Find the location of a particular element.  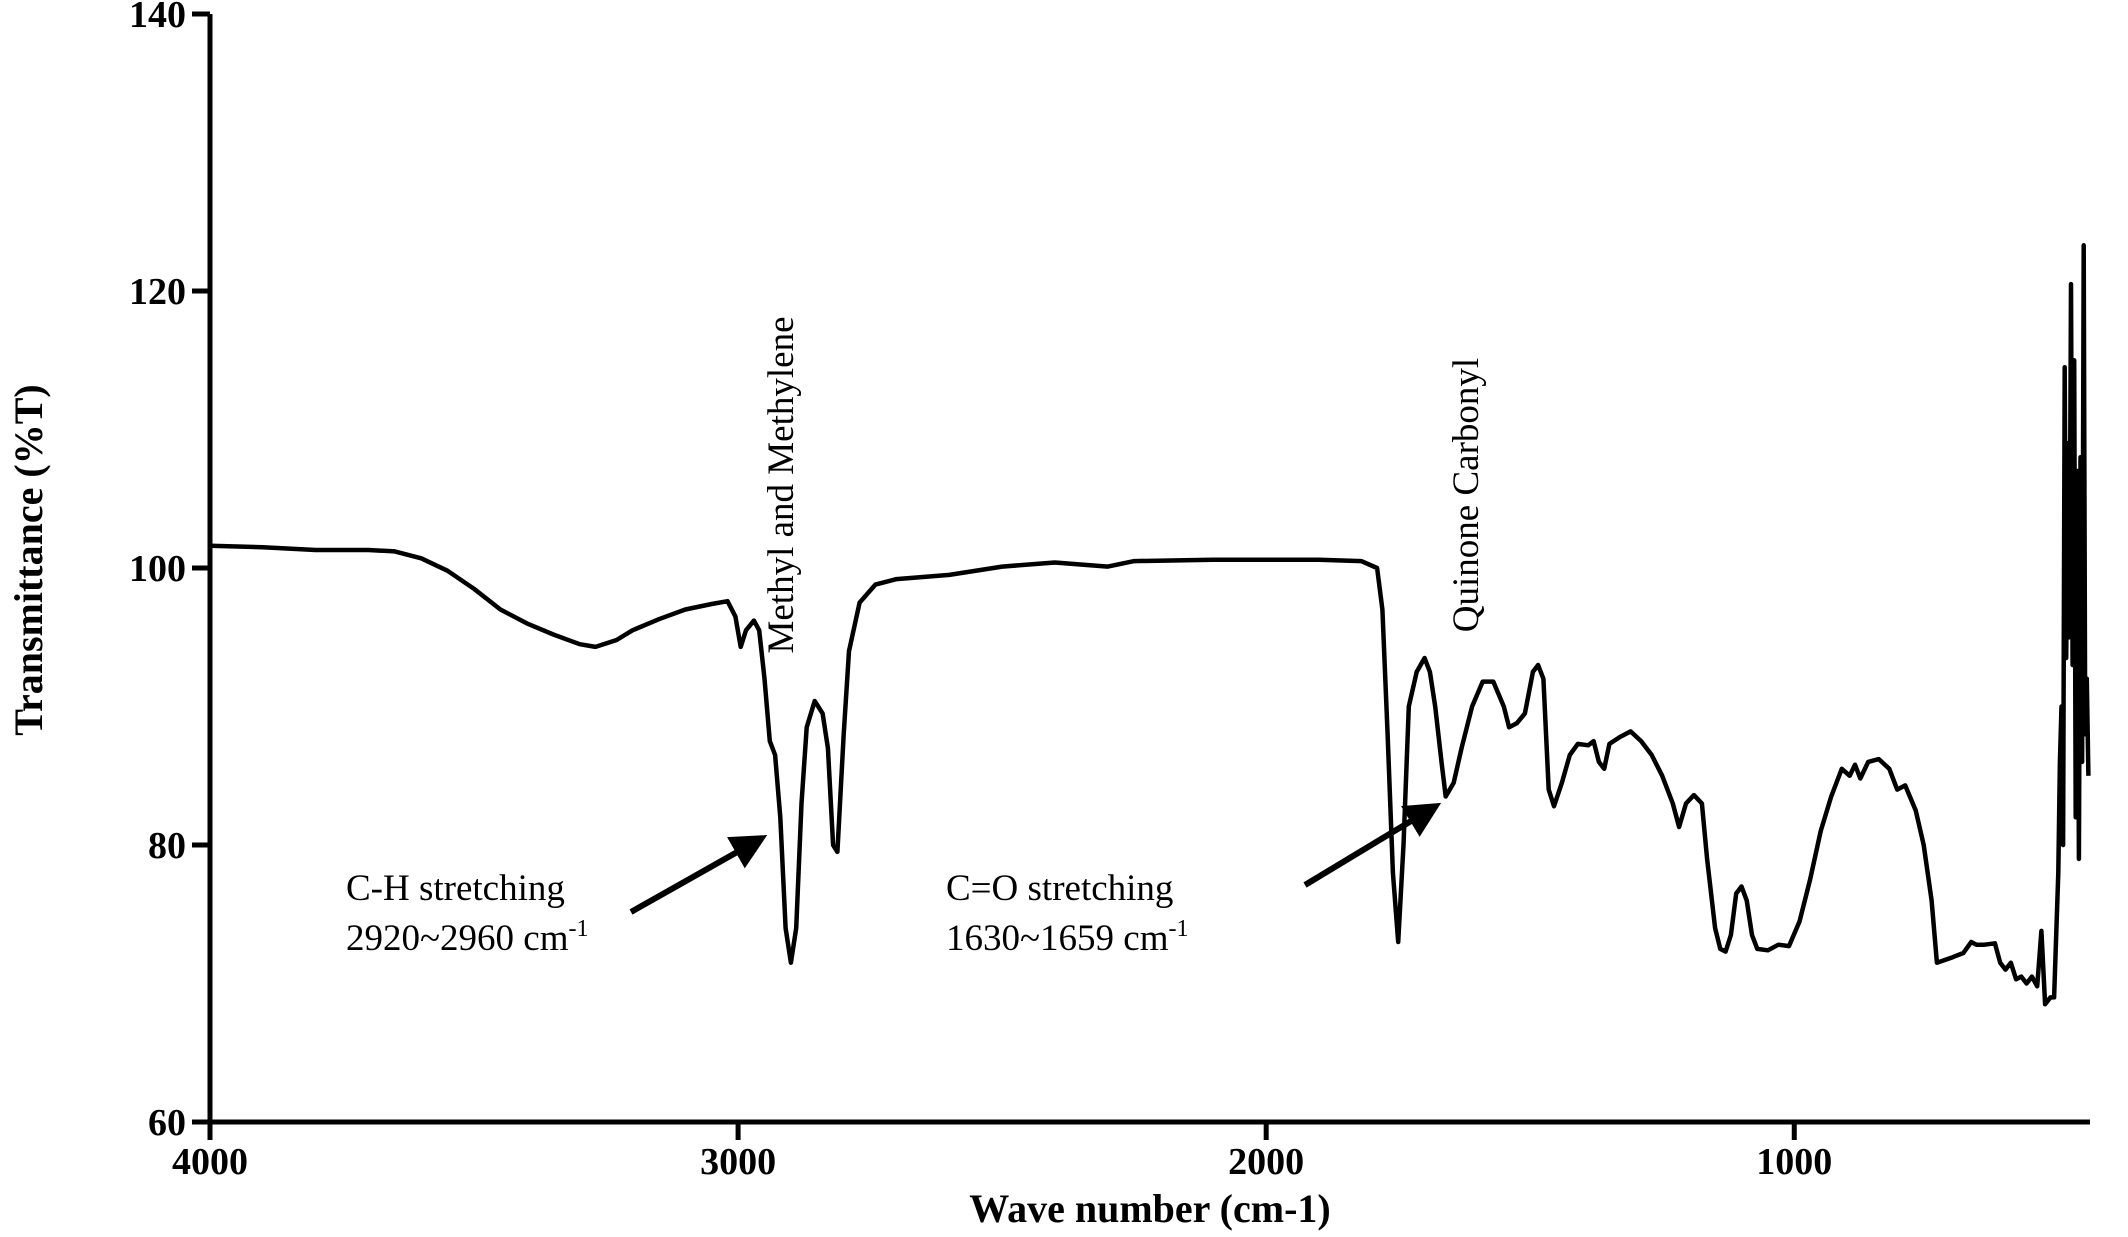

y-tick-label: 100 is located at coordinates (157, 569).